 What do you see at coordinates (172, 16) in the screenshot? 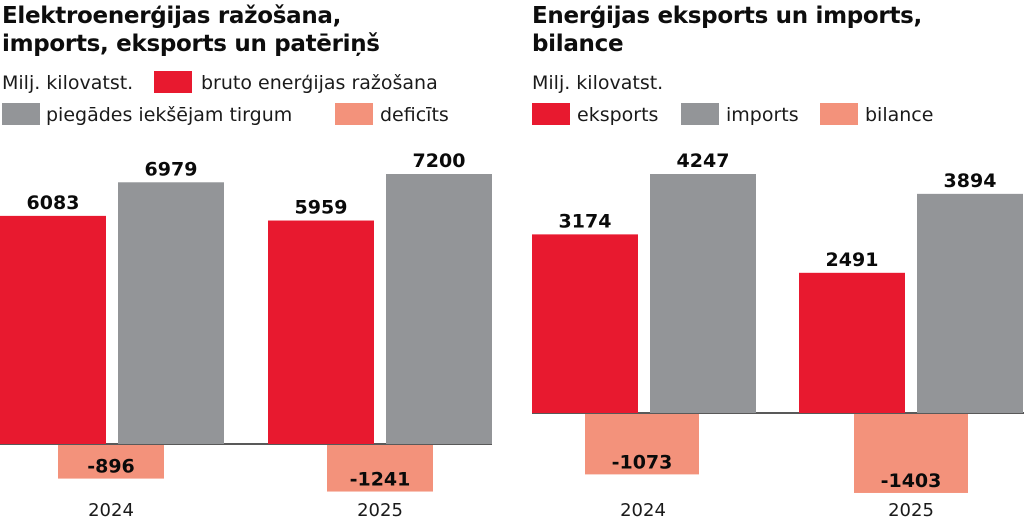
I see `left-chart-title-line1: Elektroenerģijas ražošana,` at bounding box center [172, 16].